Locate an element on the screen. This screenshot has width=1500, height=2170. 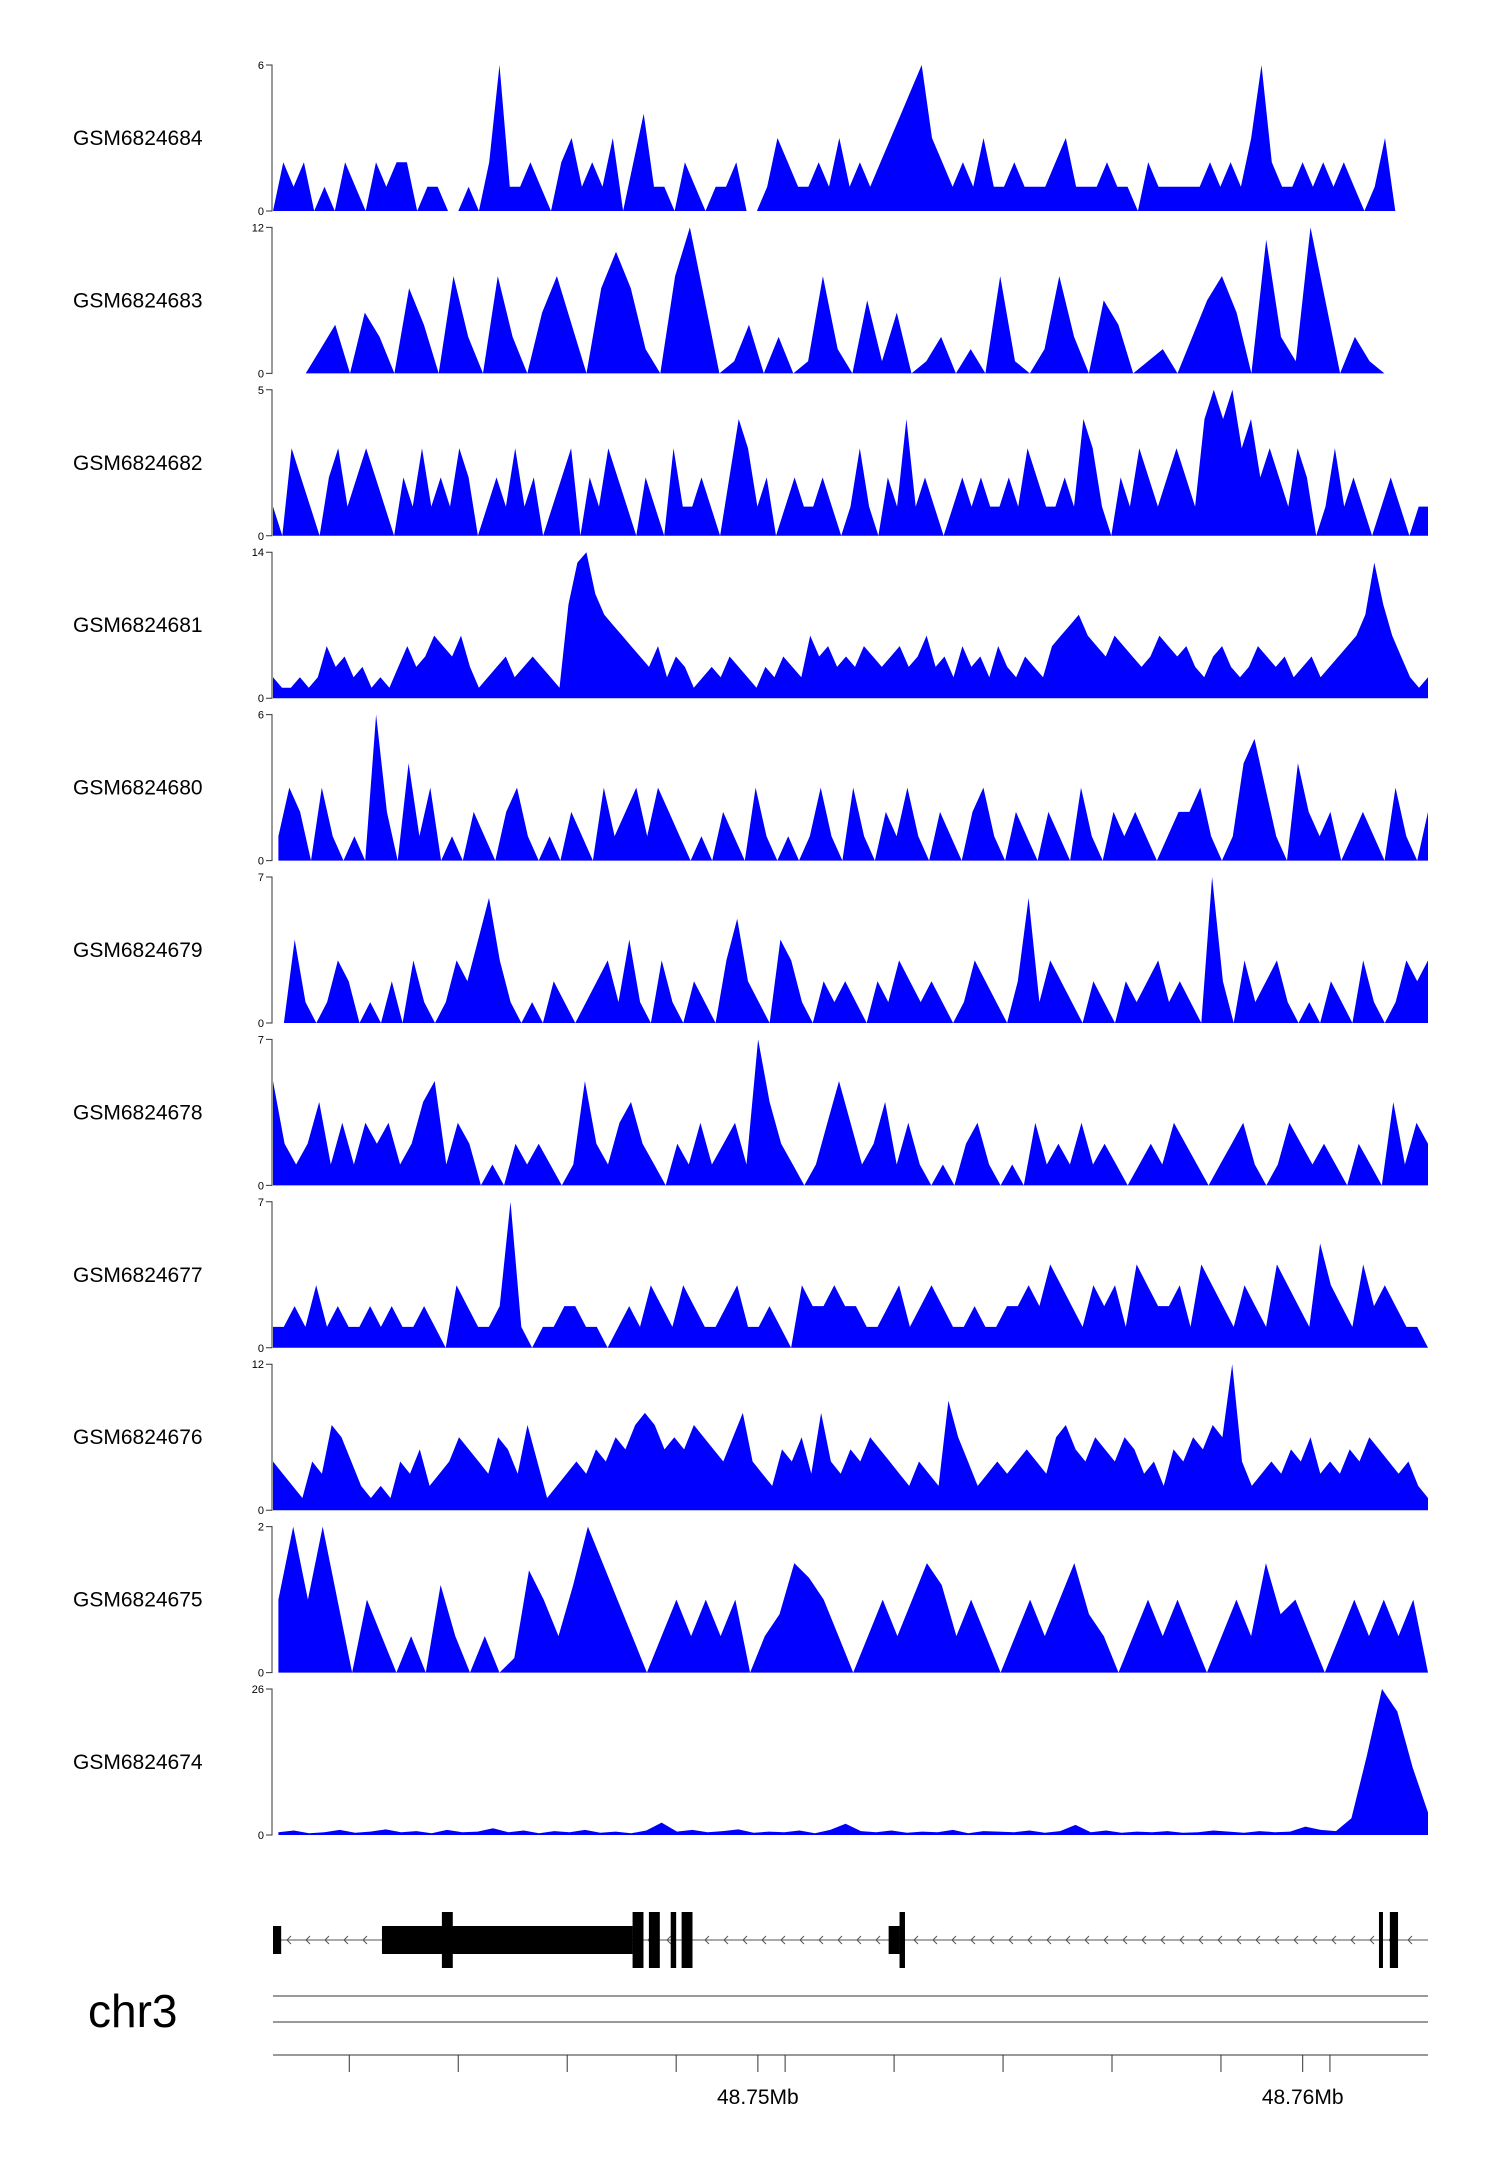
y-max-label: 2 is located at coordinates (261, 1528).